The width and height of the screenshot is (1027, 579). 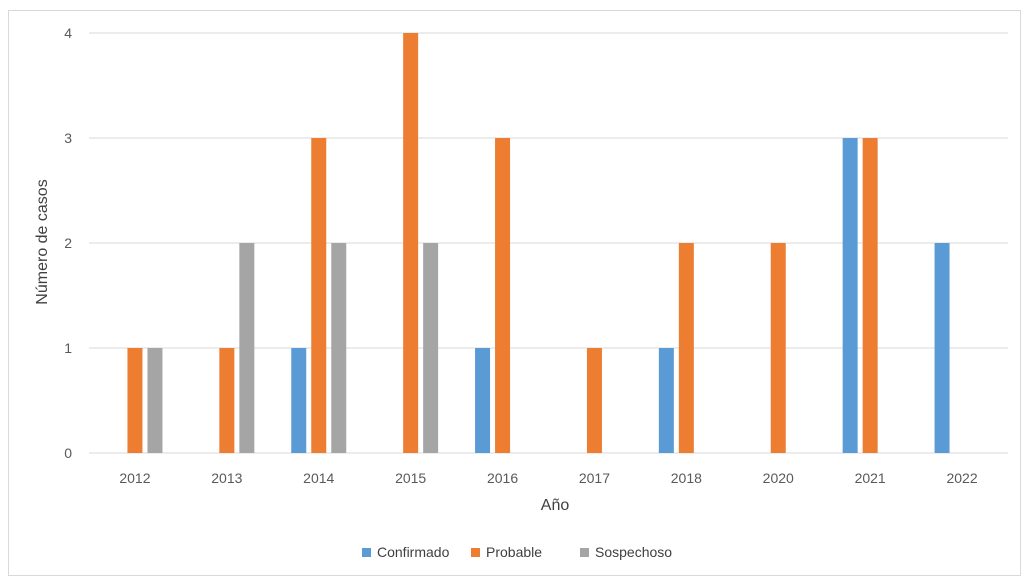 I want to click on y-axis-title: Número de casos, so click(x=42, y=241).